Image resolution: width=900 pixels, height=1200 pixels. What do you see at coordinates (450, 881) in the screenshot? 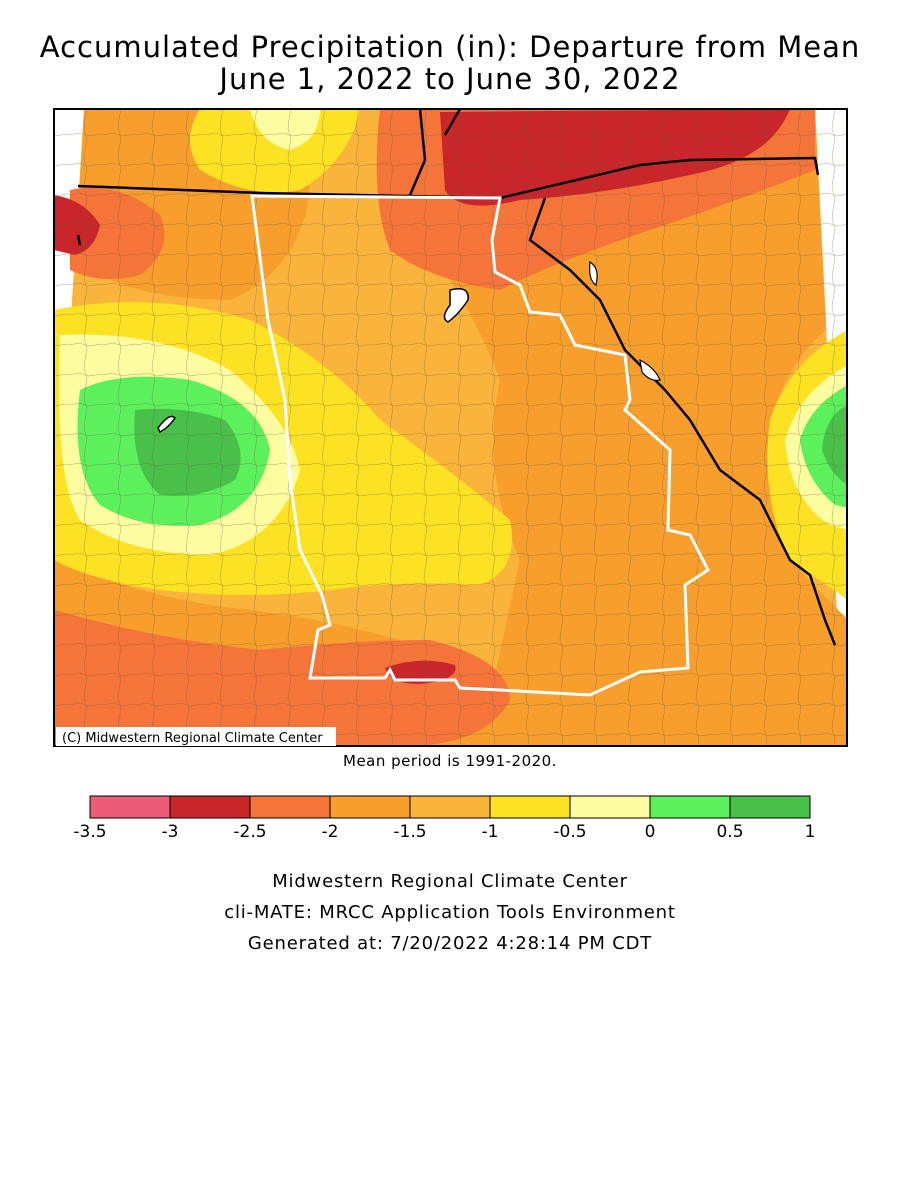
I see `footer-line-1: Midwestern Regional Climate Center` at bounding box center [450, 881].